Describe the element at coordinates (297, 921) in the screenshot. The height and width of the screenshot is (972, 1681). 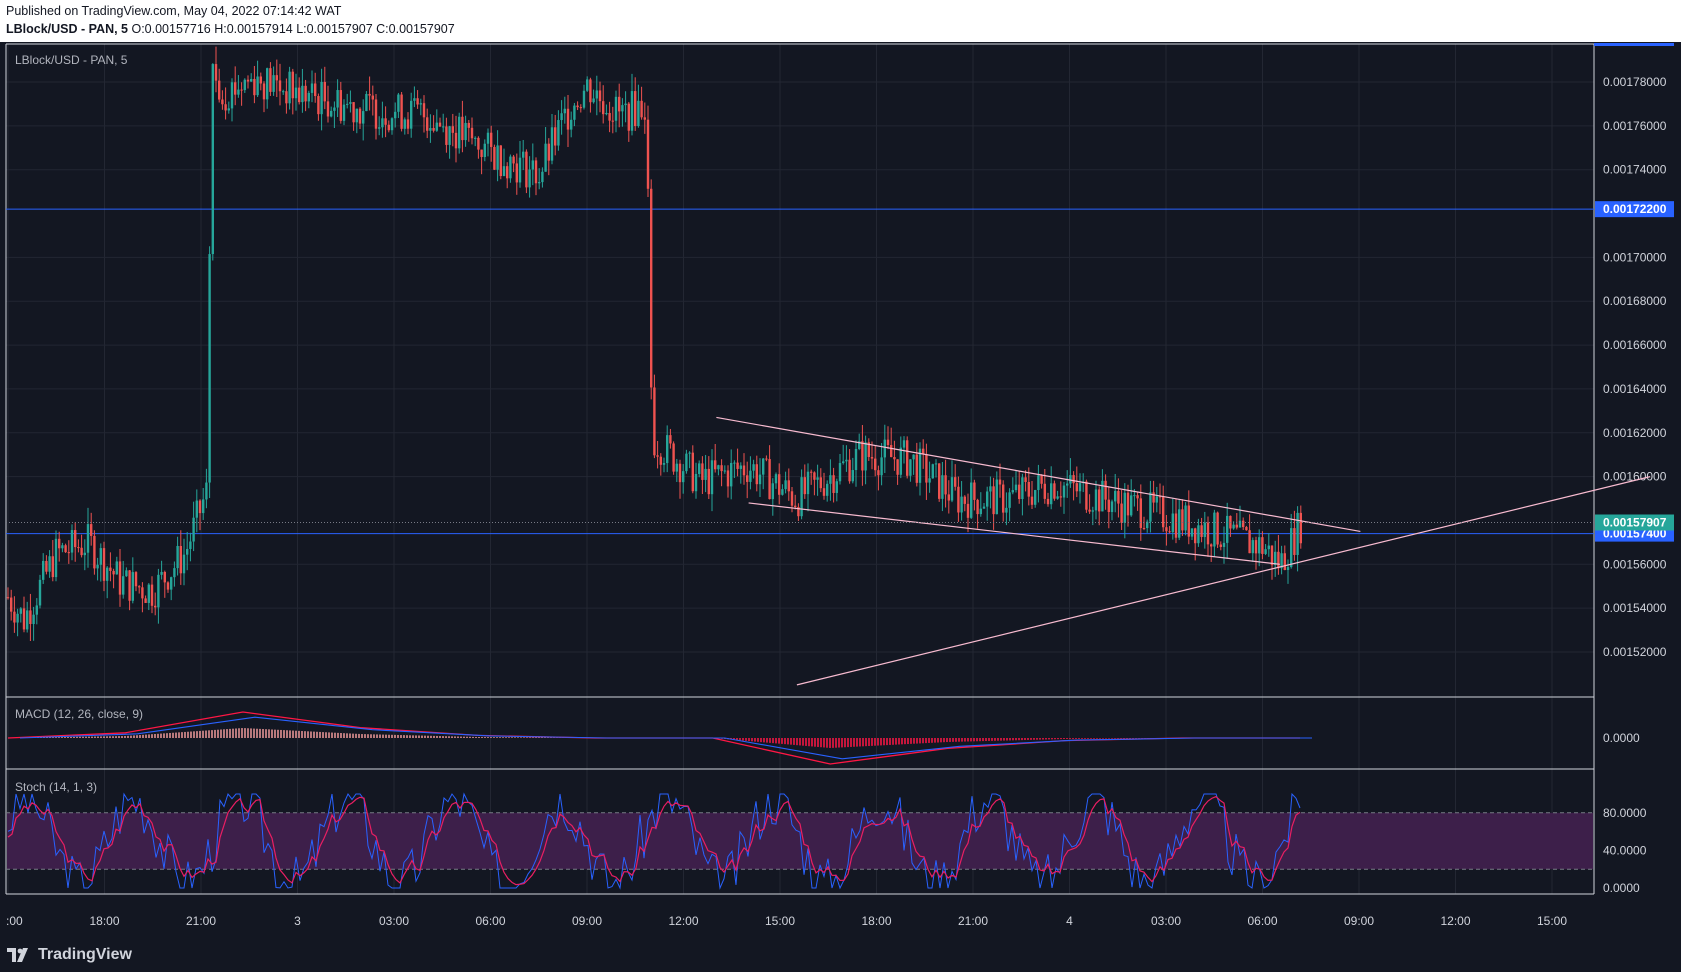
I see `x-tick-label: 3` at that location.